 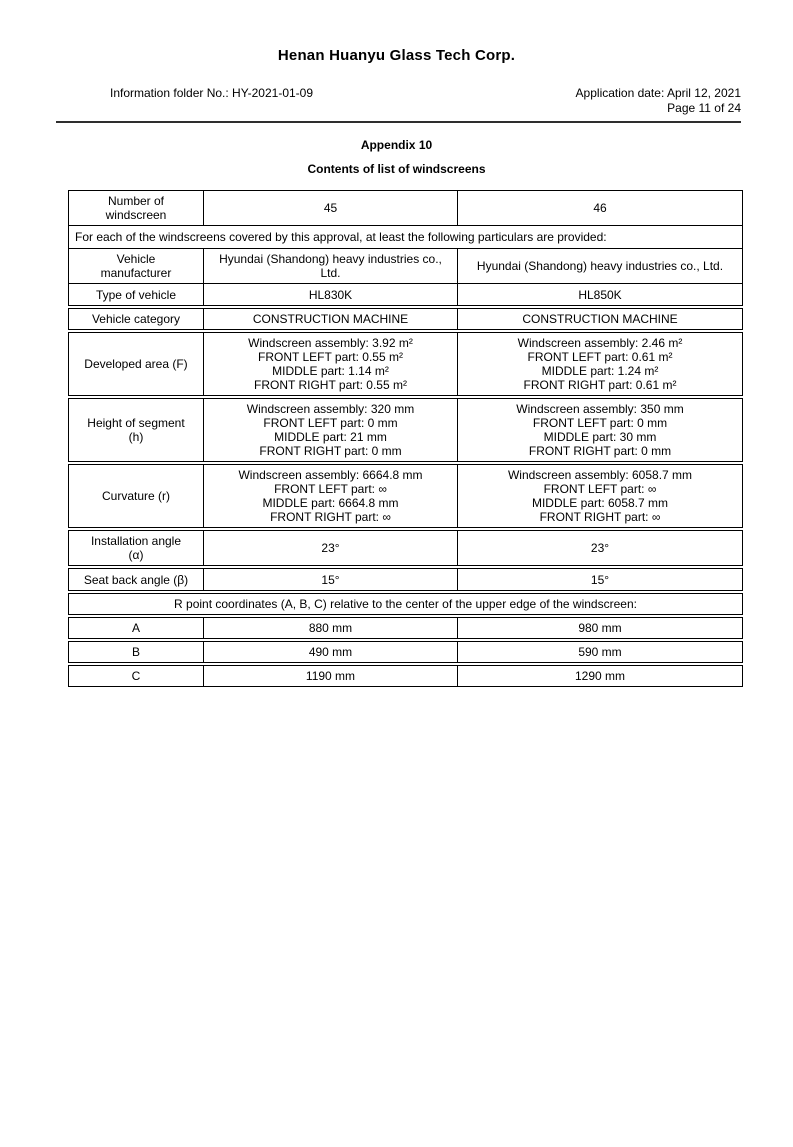 What do you see at coordinates (136, 579) in the screenshot?
I see `cell-label-seat-back-angle: Seat back angle (β)` at bounding box center [136, 579].